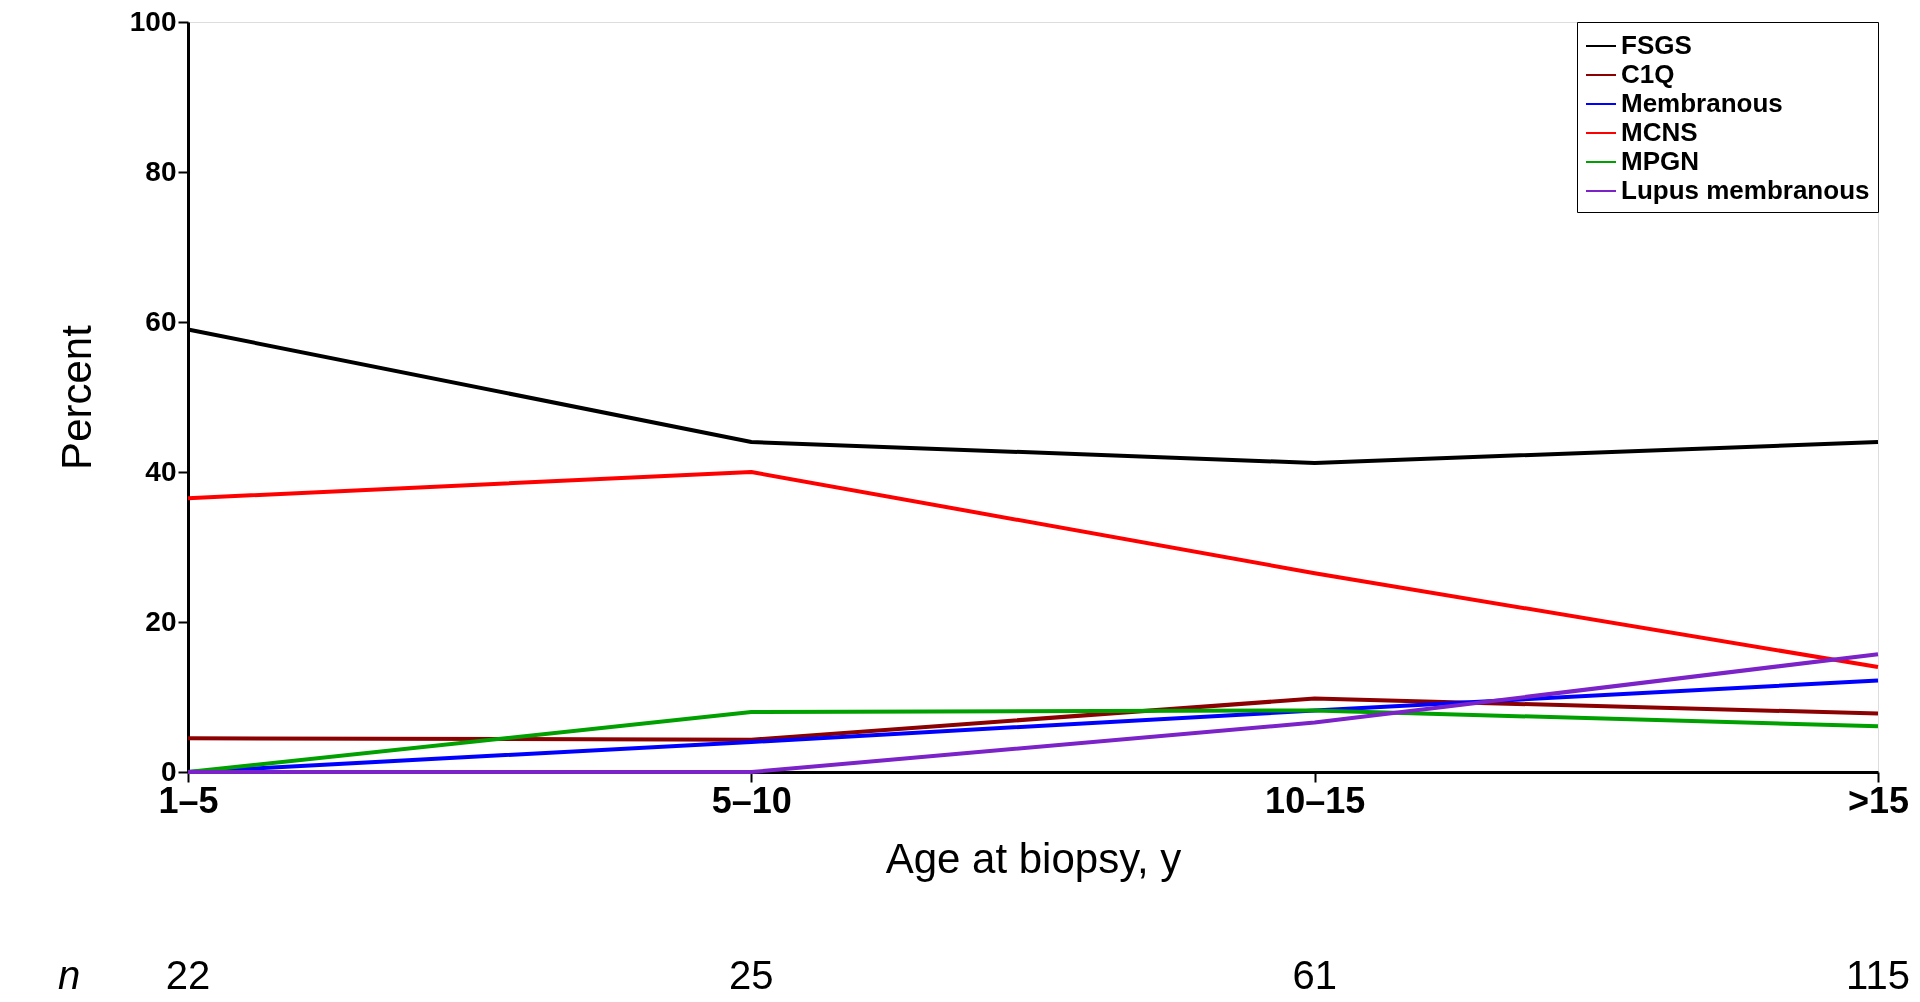 This screenshot has width=1920, height=1002. What do you see at coordinates (69, 975) in the screenshot?
I see `text: n` at bounding box center [69, 975].